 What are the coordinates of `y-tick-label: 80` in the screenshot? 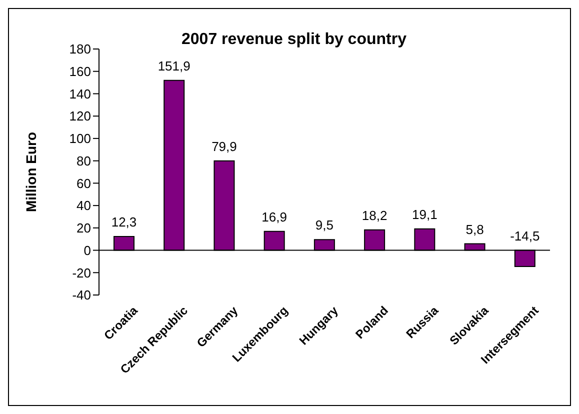 It's located at (83, 160).